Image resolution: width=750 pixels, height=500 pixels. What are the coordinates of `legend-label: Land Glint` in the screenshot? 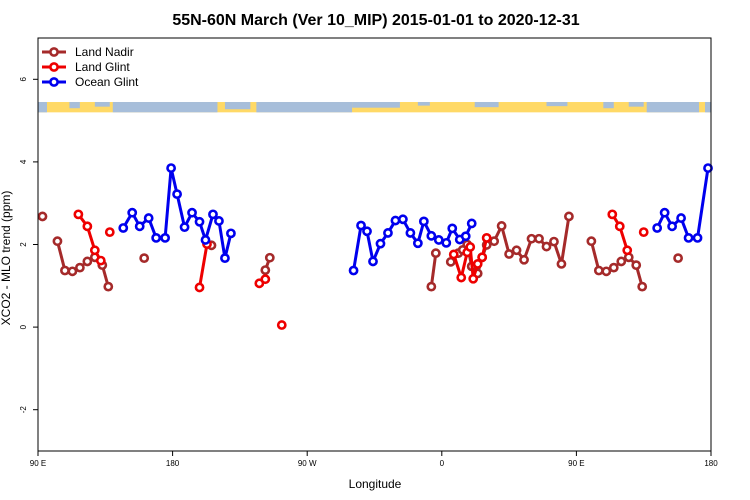 It's located at (102, 67).